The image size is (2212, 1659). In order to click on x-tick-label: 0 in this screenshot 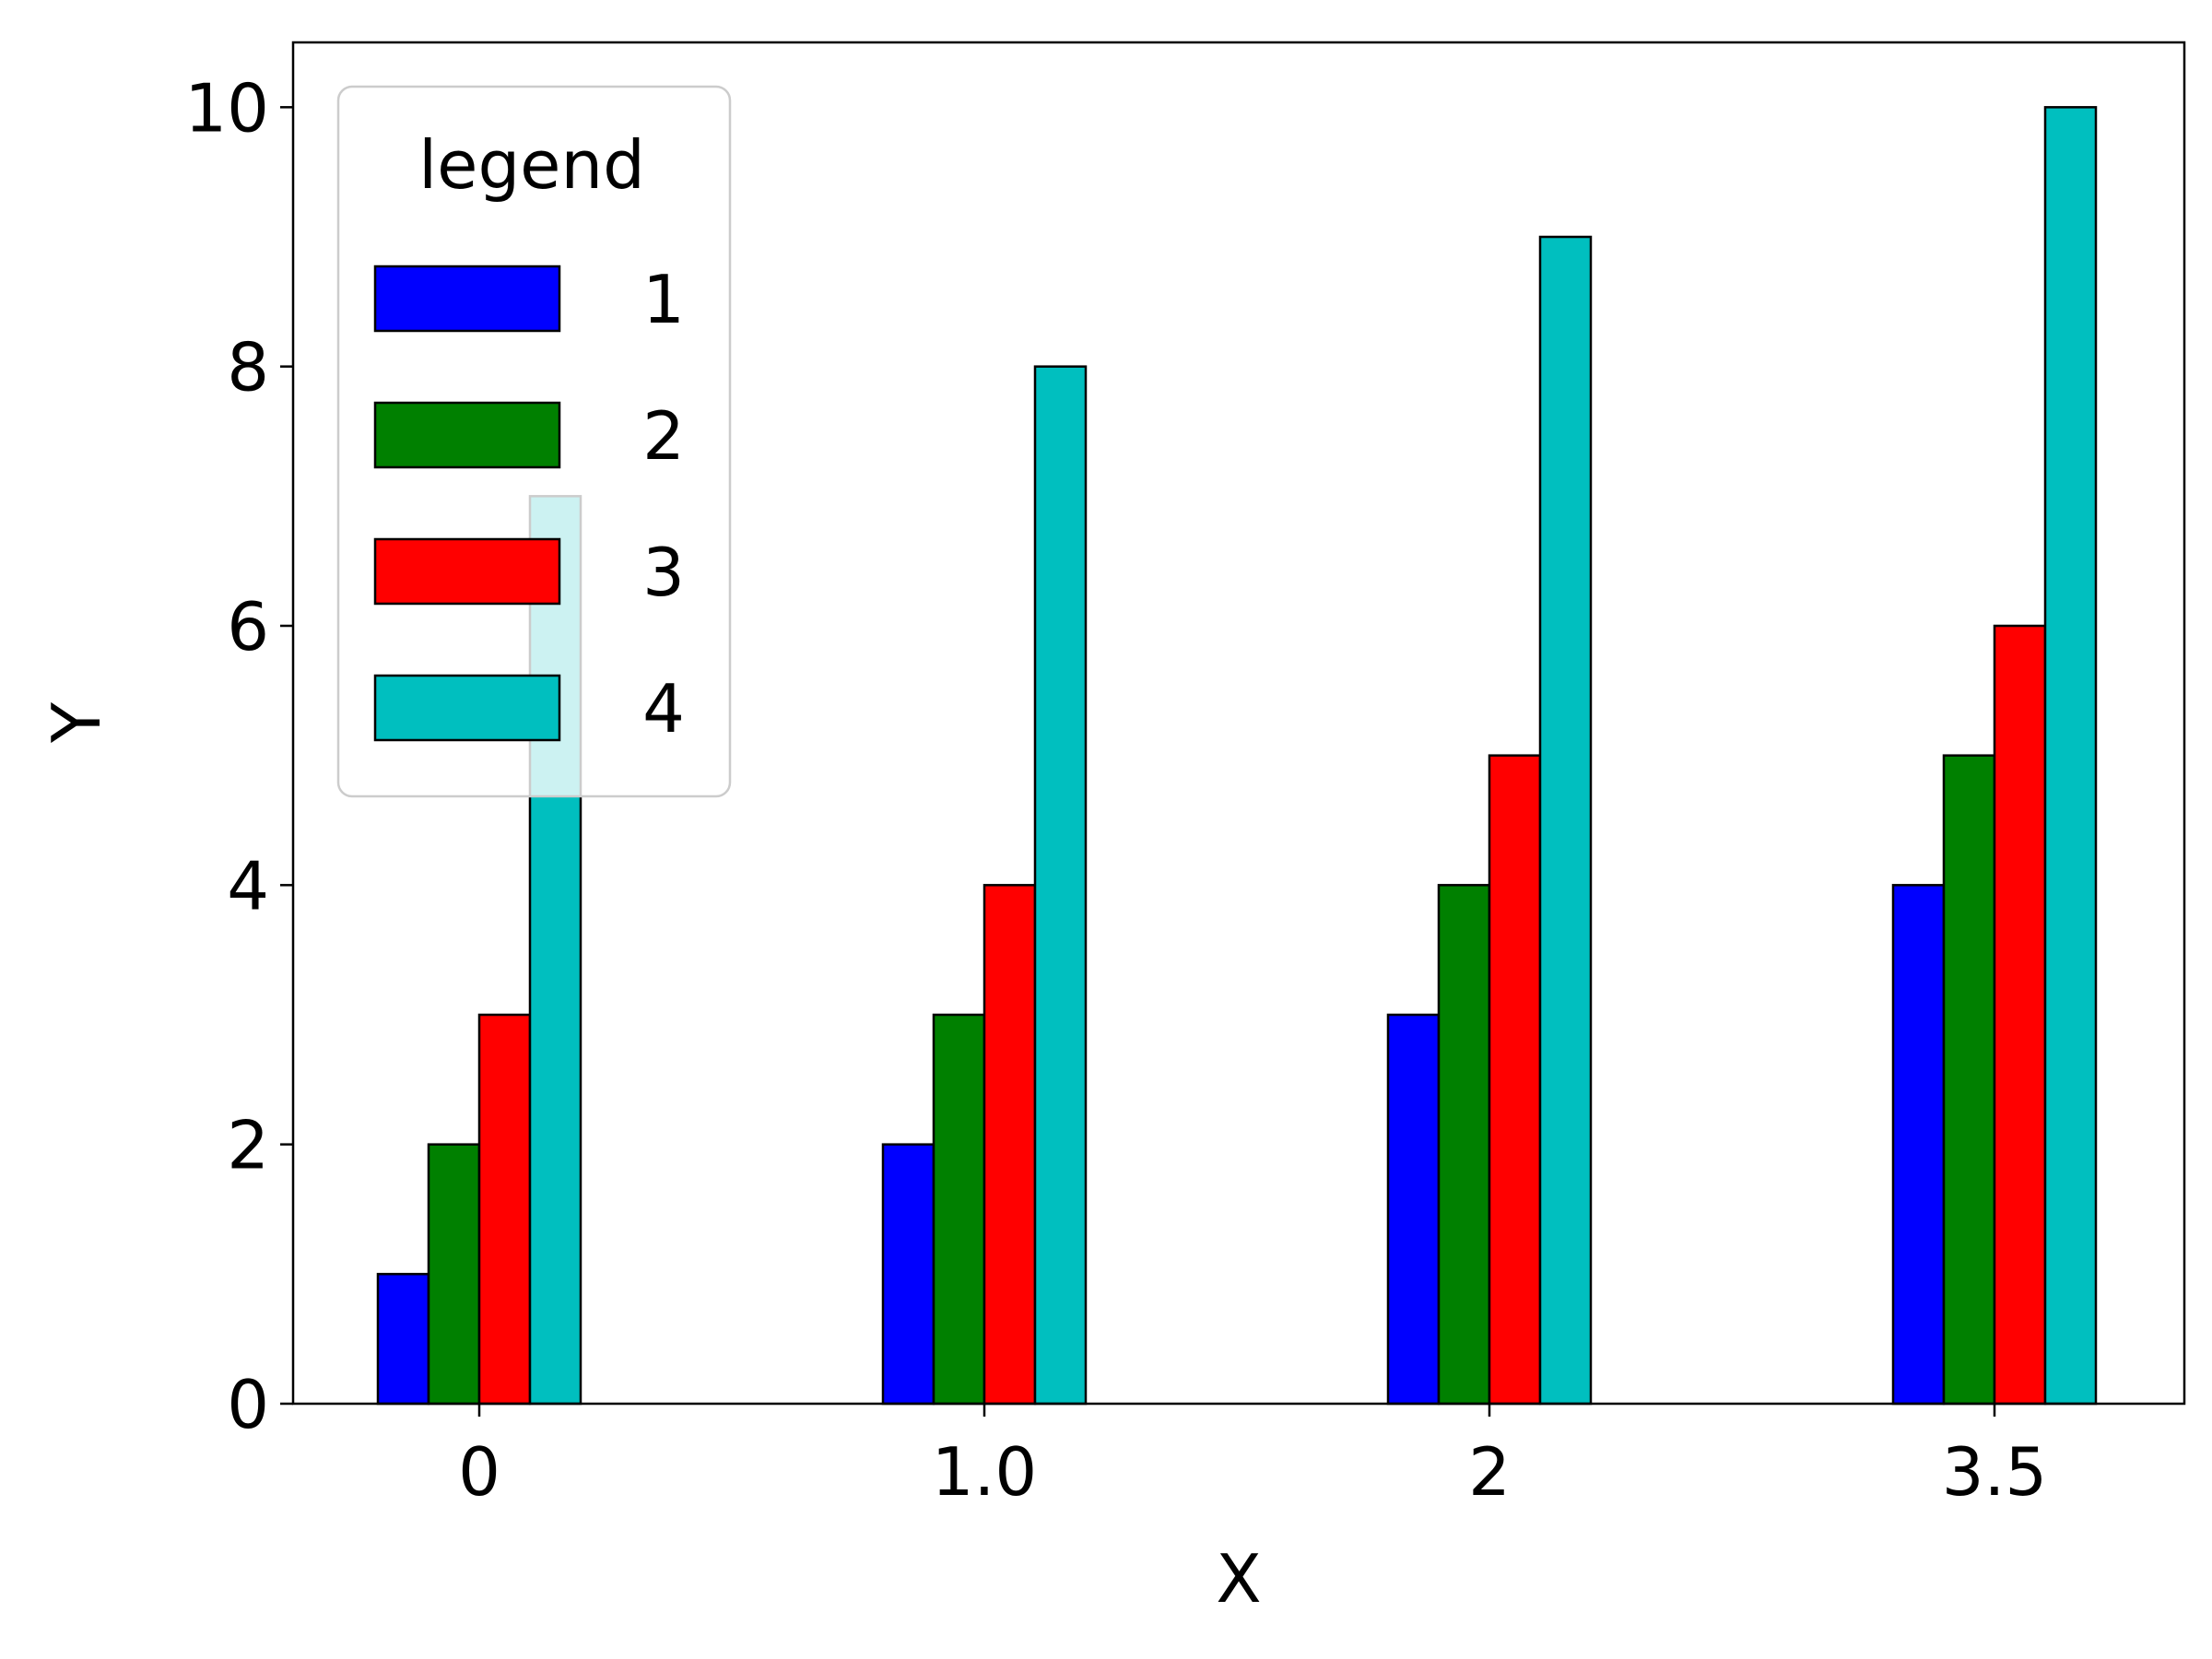, I will do `click(479, 1472)`.